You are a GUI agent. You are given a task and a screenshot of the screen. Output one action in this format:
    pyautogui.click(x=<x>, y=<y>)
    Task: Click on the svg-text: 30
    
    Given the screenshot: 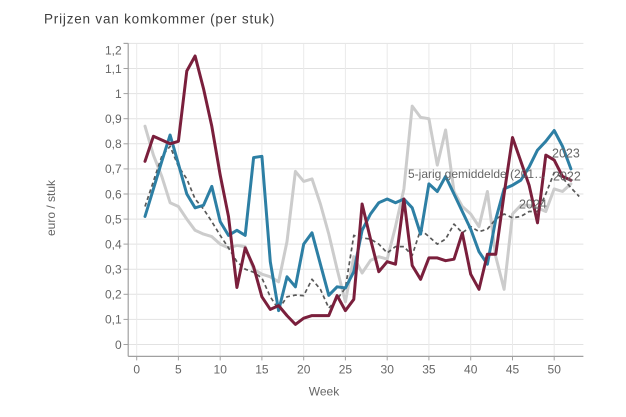 What is the action you would take?
    pyautogui.click(x=388, y=370)
    